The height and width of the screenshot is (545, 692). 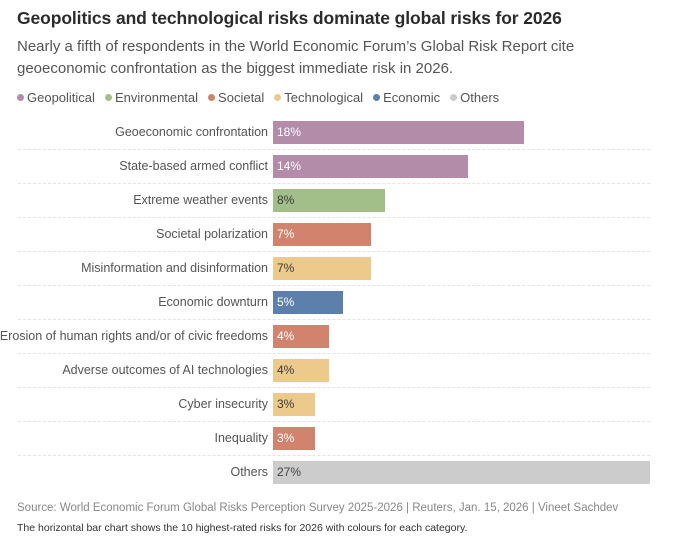 What do you see at coordinates (301, 370) in the screenshot?
I see `bar-technological: 4%` at bounding box center [301, 370].